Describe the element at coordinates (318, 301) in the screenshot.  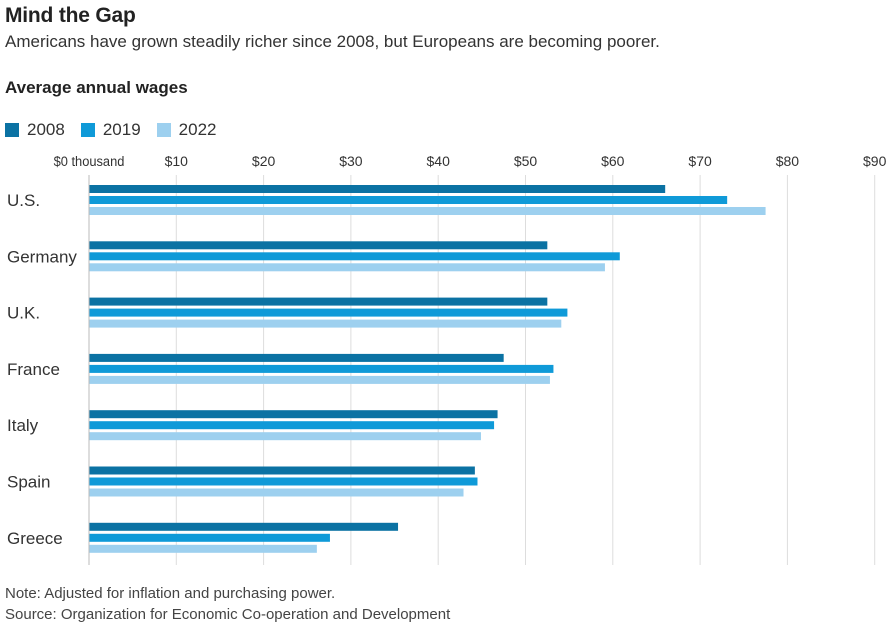
I see `bar-u-k-2008` at that location.